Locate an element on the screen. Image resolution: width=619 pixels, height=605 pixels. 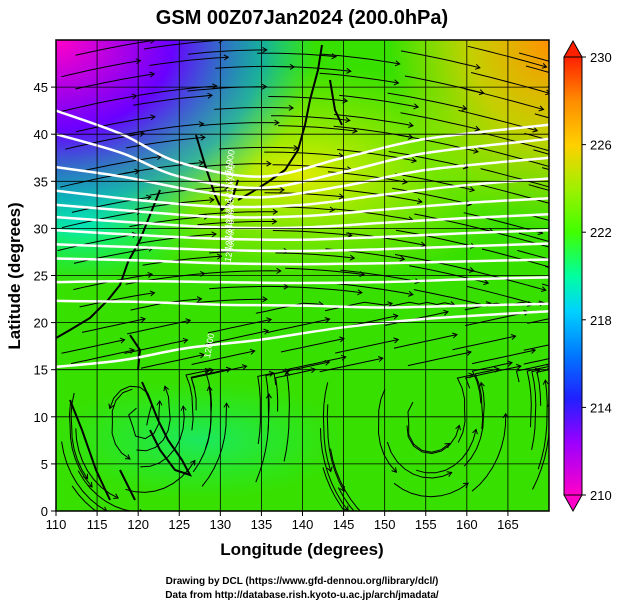
x-tick-label: 120 is located at coordinates (138, 524).